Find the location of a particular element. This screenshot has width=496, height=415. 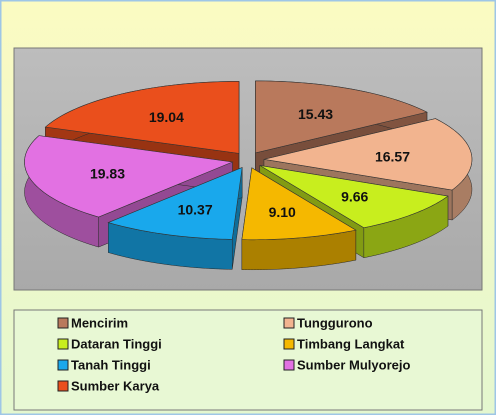

value-label: 9.66 is located at coordinates (354, 196).